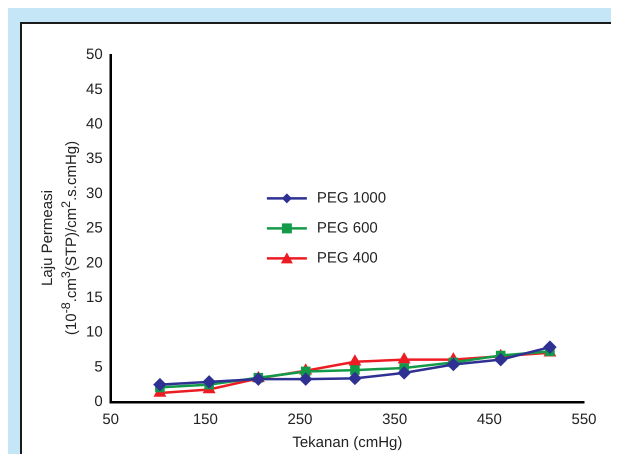 The image size is (619, 462). I want to click on y-tick-label: 50, so click(94, 55).